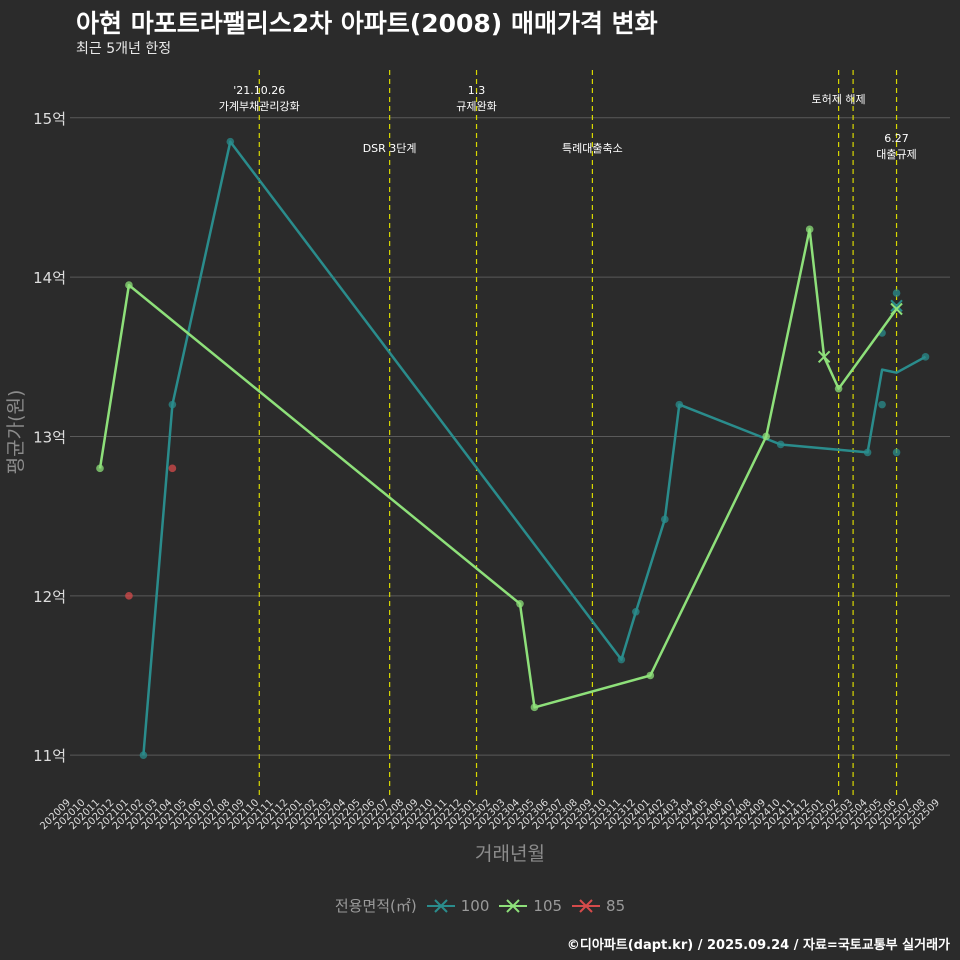 The height and width of the screenshot is (960, 960). What do you see at coordinates (616, 905) in the screenshot?
I see `legend-label-85: 85` at bounding box center [616, 905].